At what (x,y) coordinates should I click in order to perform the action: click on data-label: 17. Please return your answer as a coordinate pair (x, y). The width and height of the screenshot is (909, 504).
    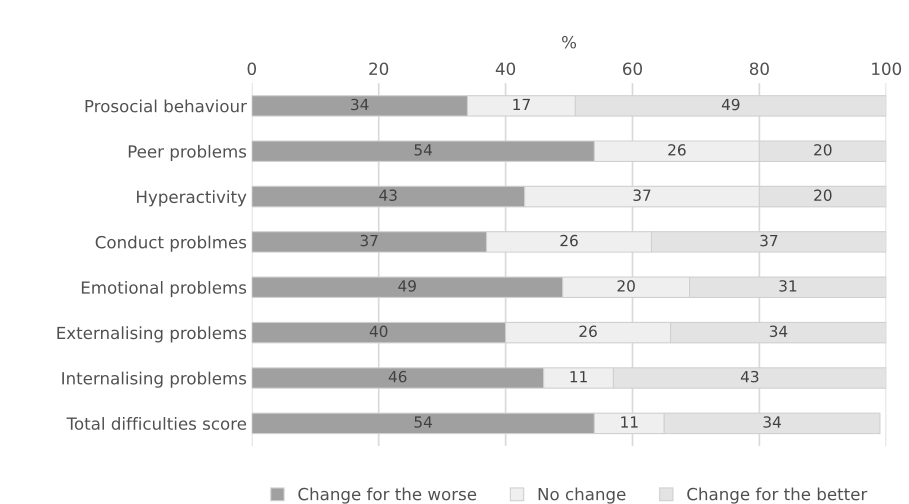
    Looking at the image, I should click on (521, 104).